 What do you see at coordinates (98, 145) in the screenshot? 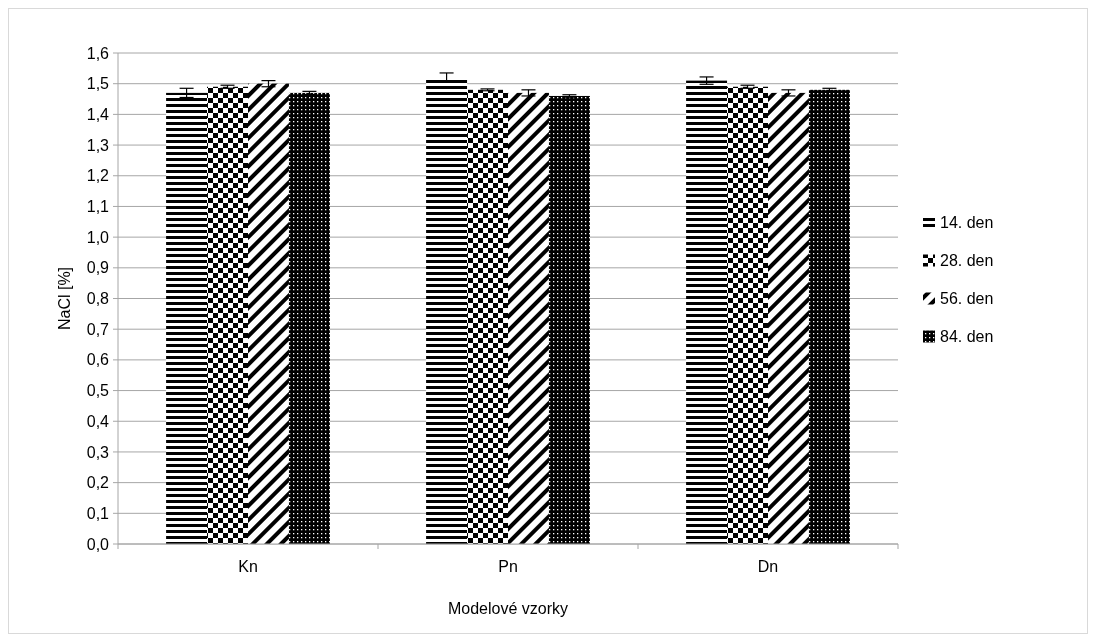
I see `y-tick-label: 1,3` at bounding box center [98, 145].